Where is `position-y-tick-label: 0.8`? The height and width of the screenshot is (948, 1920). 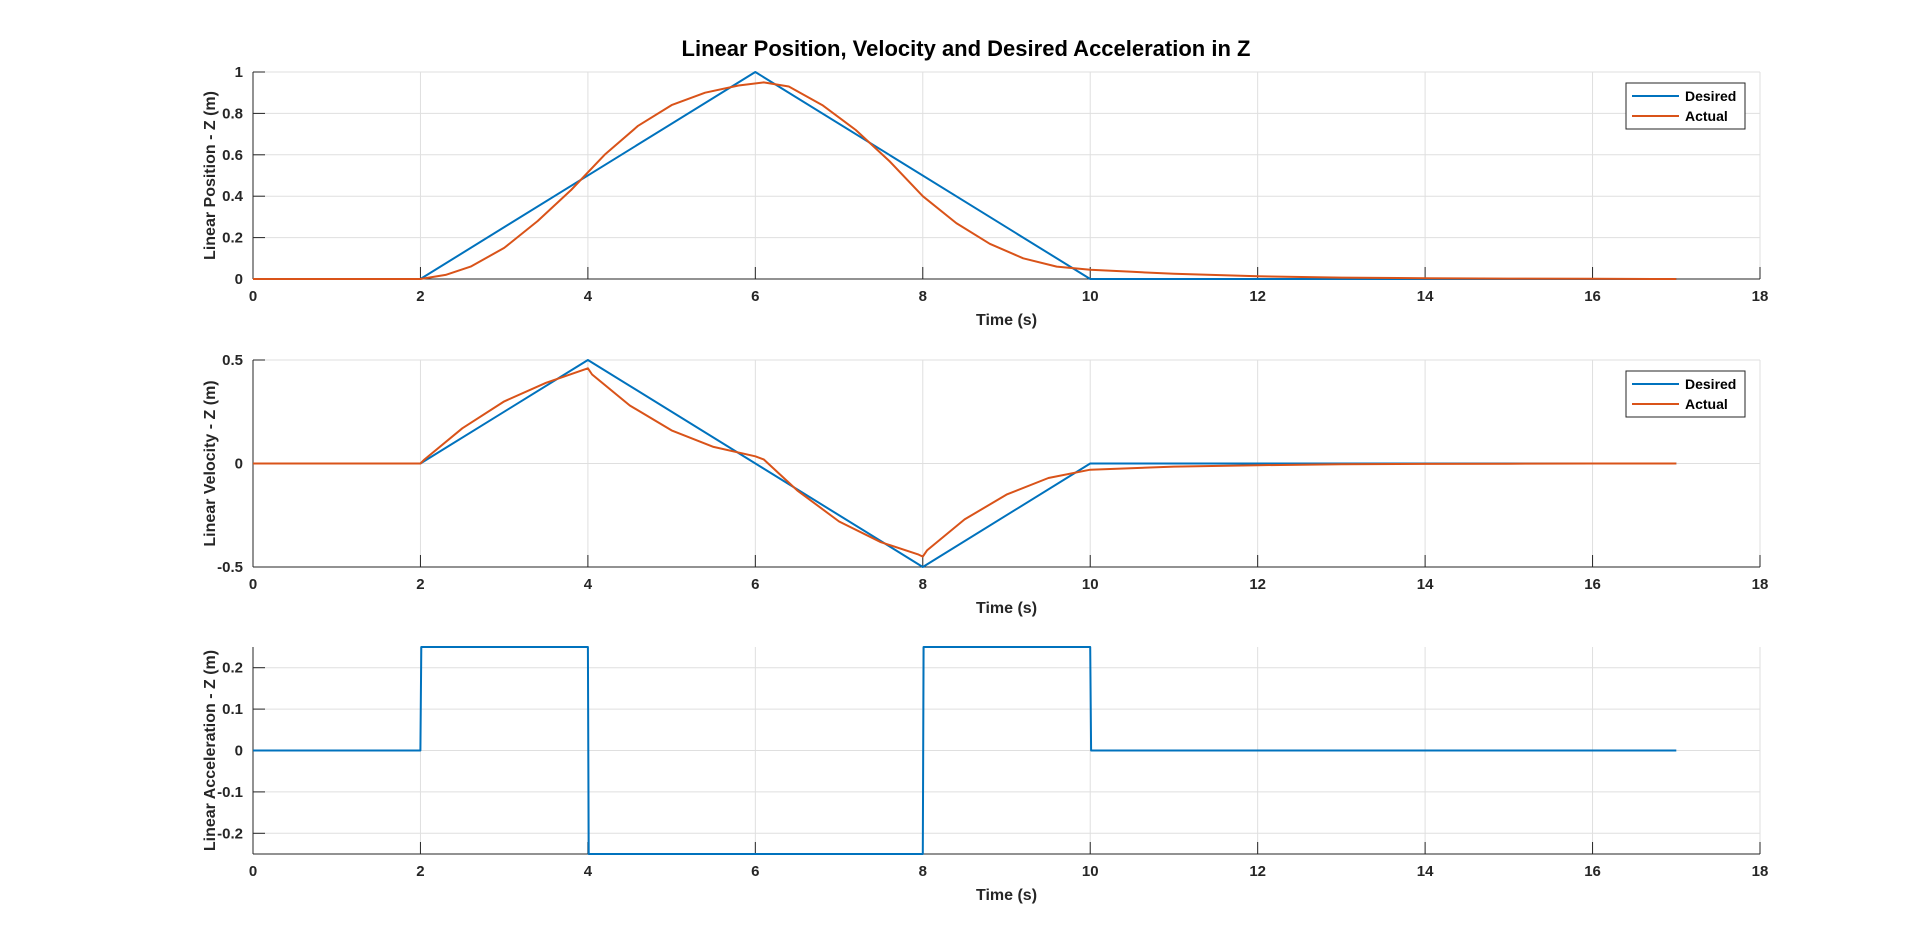 position-y-tick-label: 0.8 is located at coordinates (232, 113).